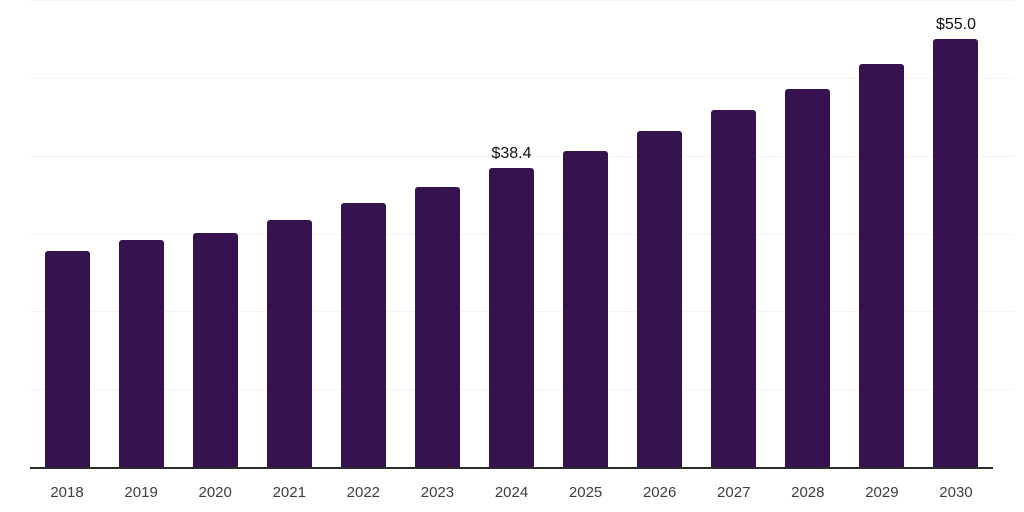  Describe the element at coordinates (734, 492) in the screenshot. I see `x-tick-label: 2027` at that location.